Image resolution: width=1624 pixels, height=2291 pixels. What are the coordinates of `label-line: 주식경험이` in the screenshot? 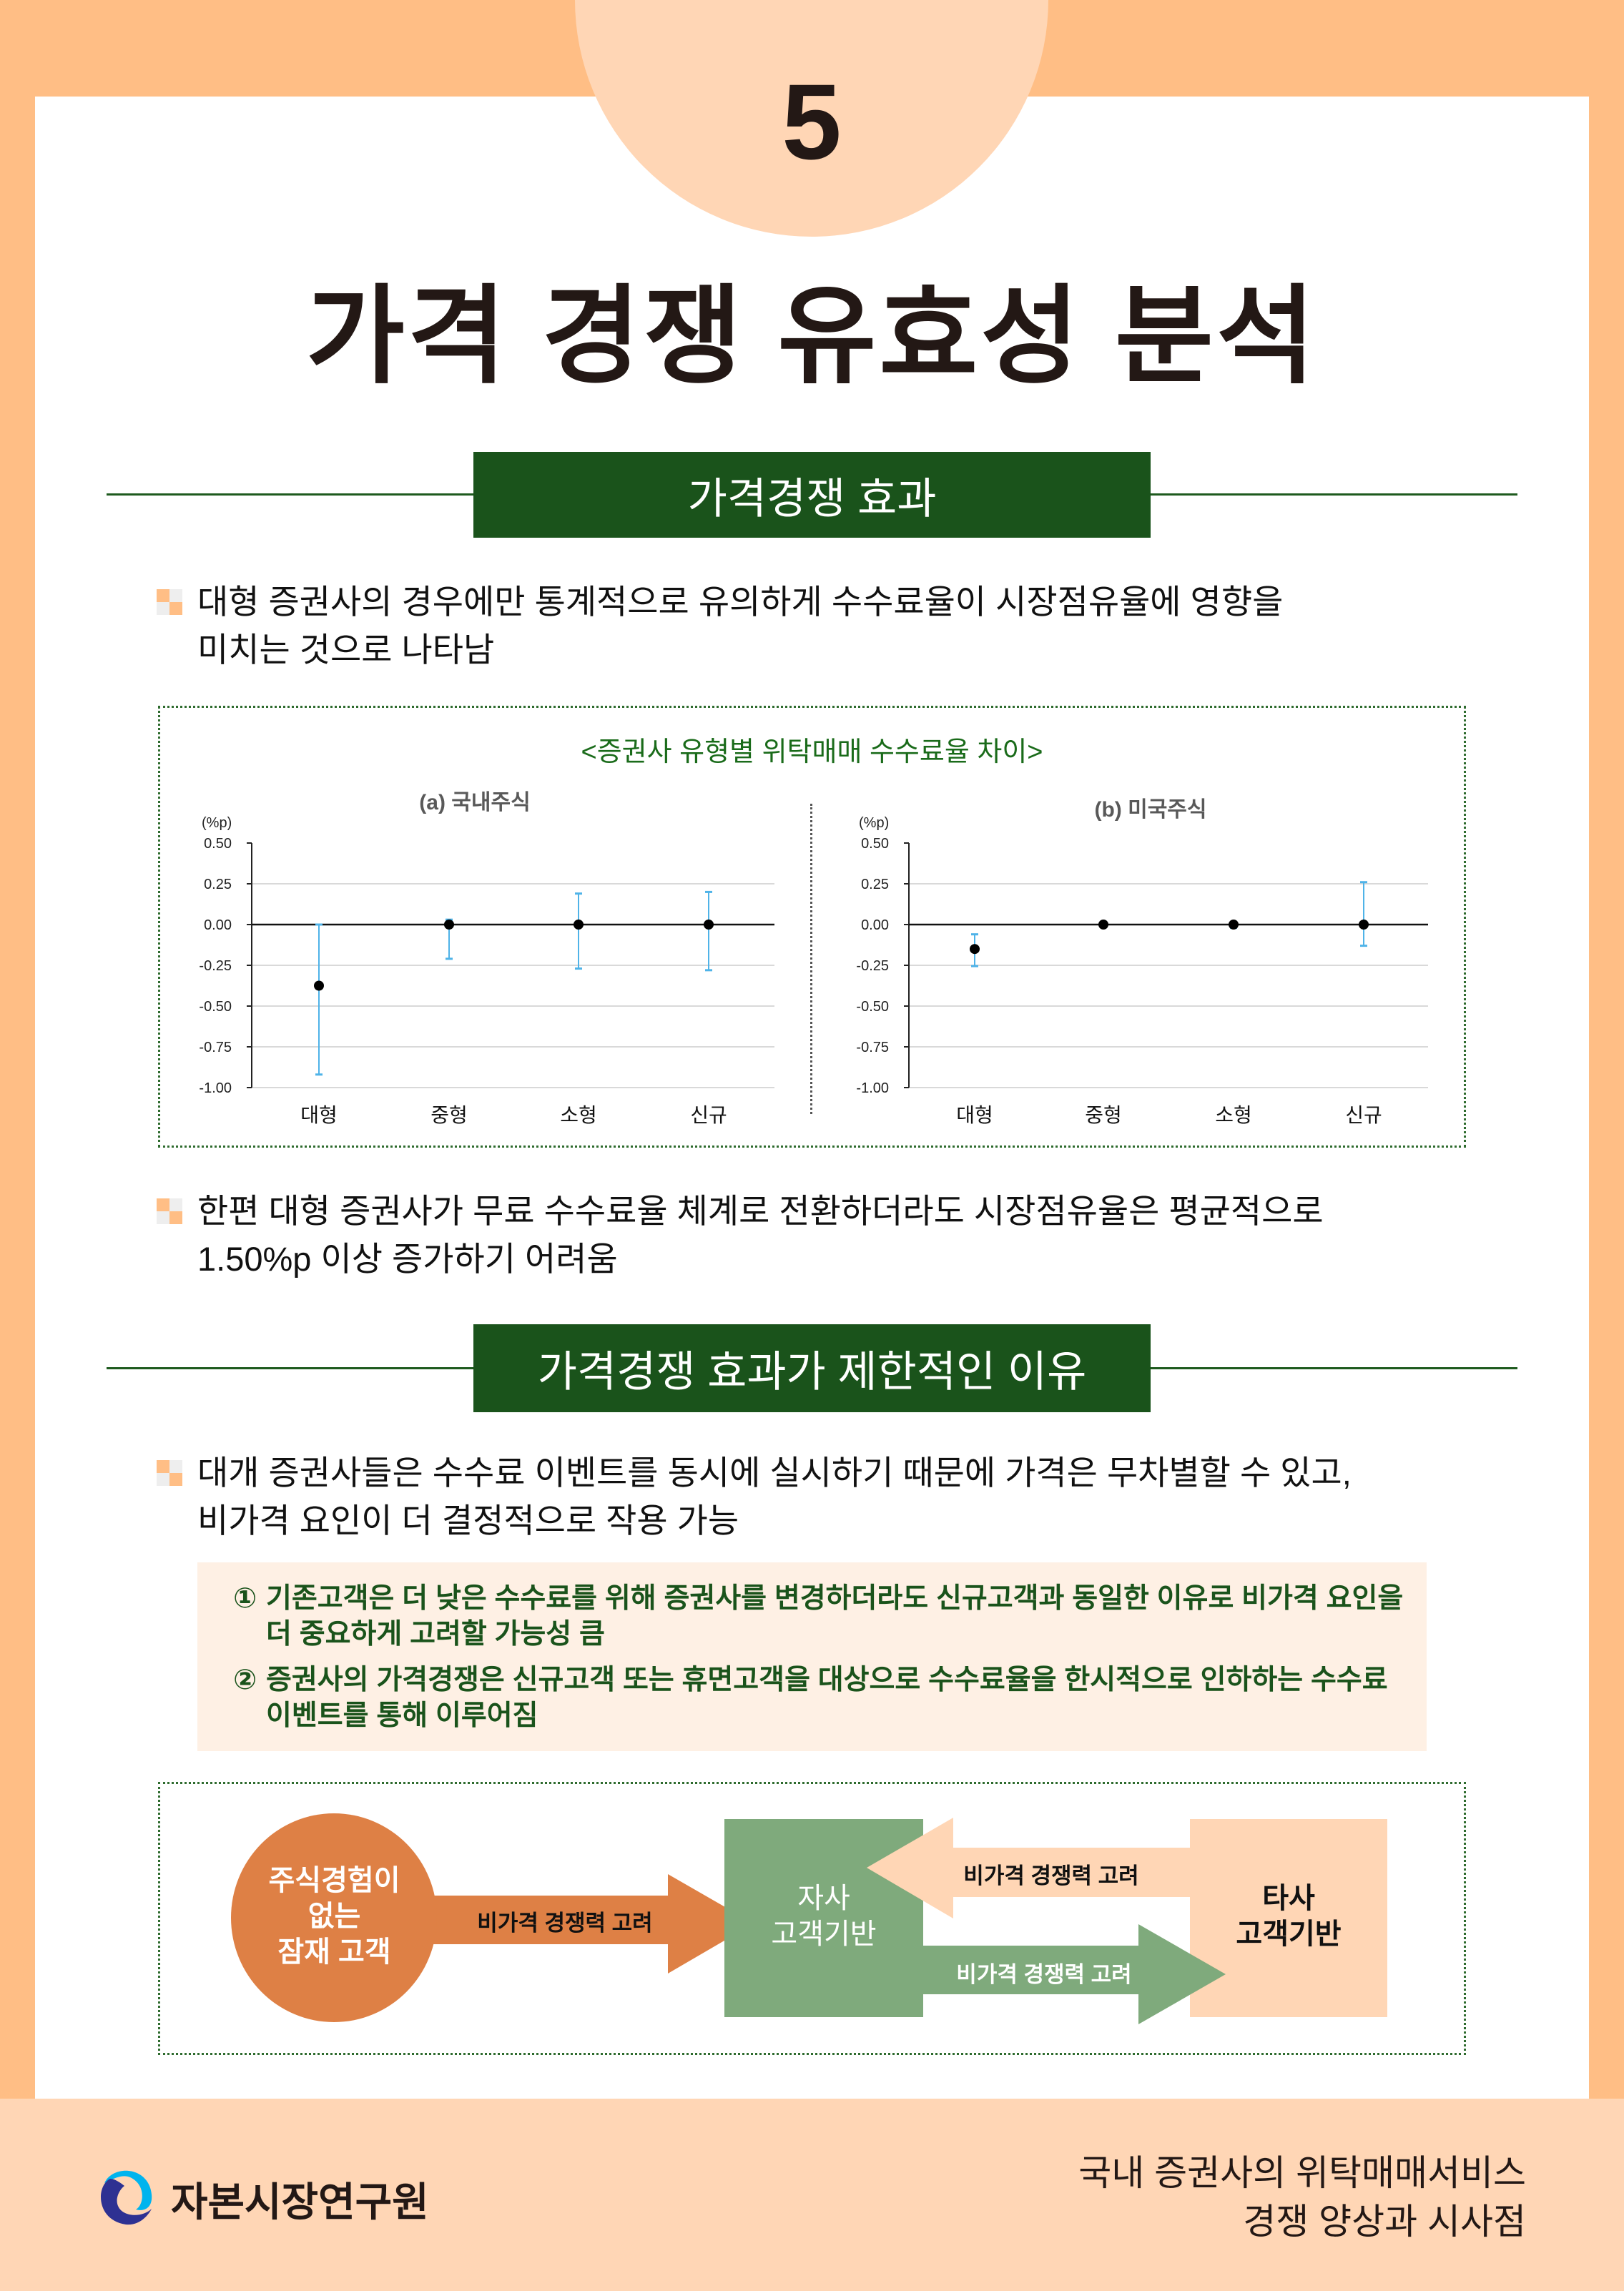 It's located at (334, 1881).